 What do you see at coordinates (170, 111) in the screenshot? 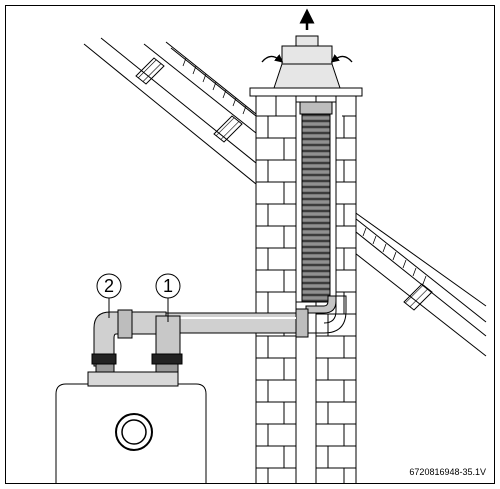
I see `roof-left` at bounding box center [170, 111].